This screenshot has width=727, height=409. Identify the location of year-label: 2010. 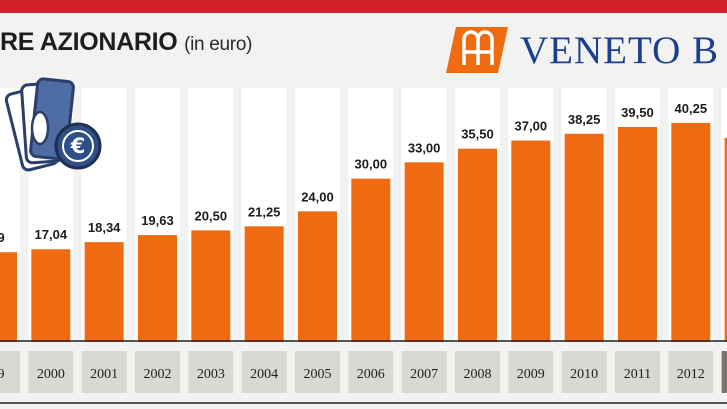
(584, 374).